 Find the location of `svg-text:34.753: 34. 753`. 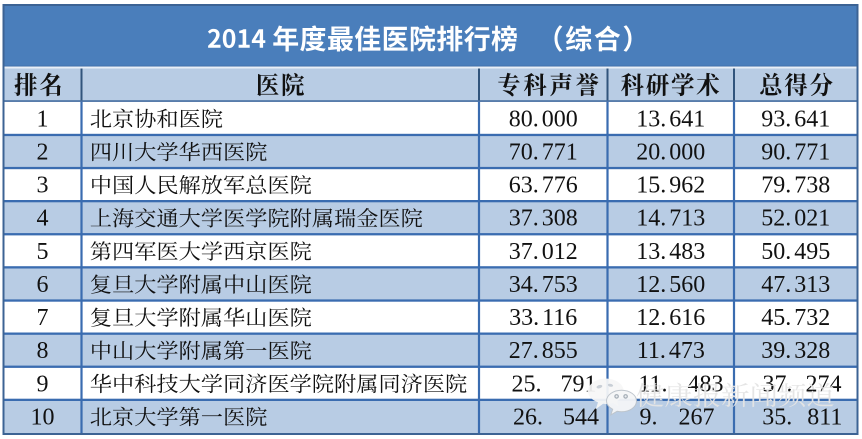

svg-text:34.753: 34. 753 is located at coordinates (543, 285).